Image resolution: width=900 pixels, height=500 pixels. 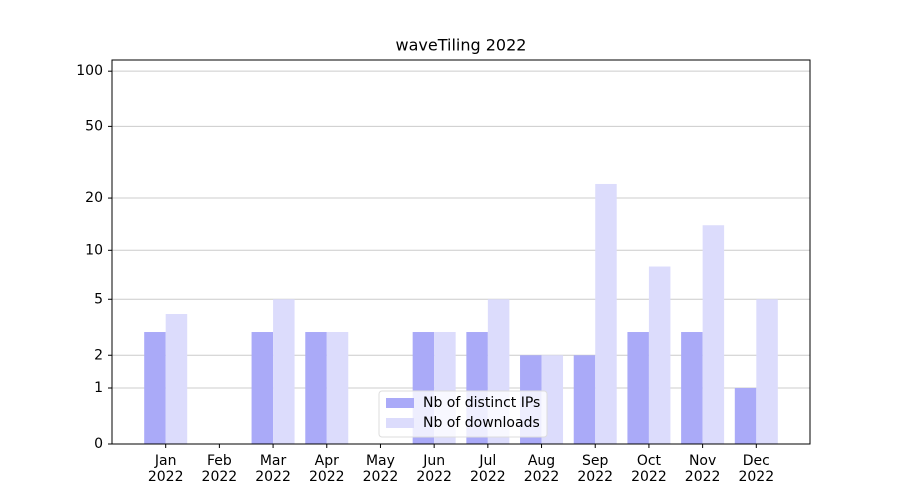 I want to click on y-tick-label: 2, so click(x=98, y=355).